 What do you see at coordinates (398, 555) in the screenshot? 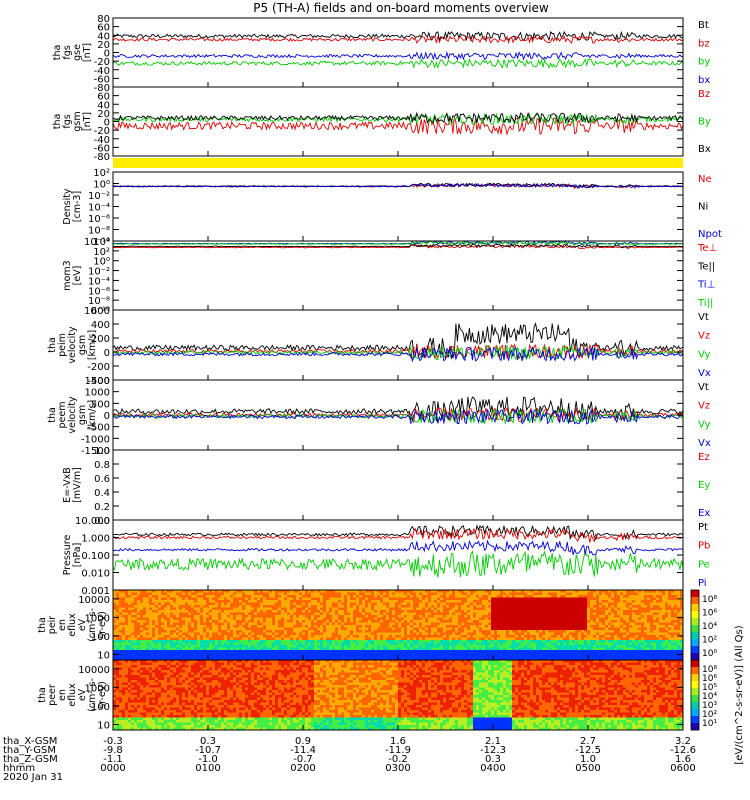
I see `panel-frame` at bounding box center [398, 555].